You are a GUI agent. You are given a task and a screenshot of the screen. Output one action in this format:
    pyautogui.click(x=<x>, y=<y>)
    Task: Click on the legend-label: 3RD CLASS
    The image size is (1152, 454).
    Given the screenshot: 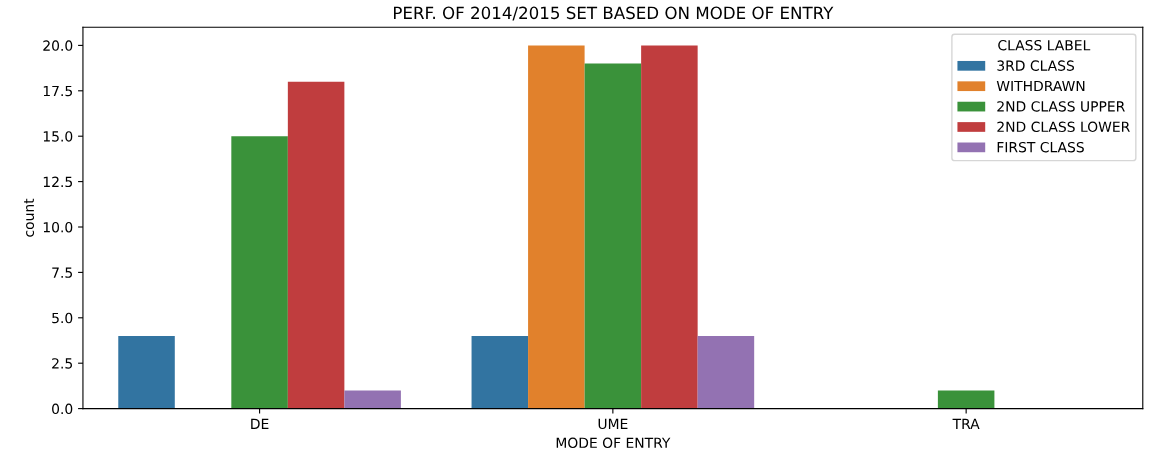 What is the action you would take?
    pyautogui.click(x=1036, y=65)
    